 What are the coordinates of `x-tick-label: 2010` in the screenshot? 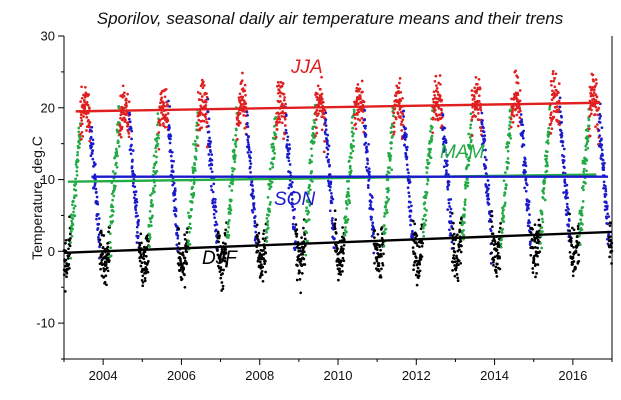 It's located at (338, 375).